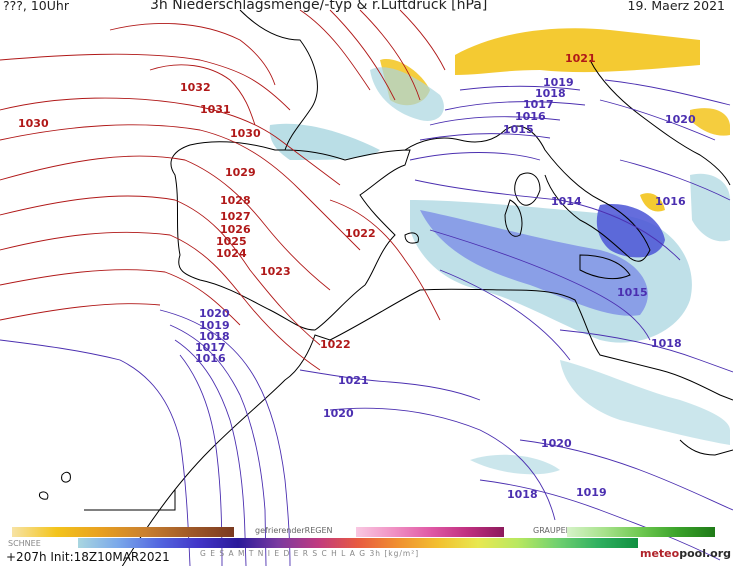 The height and width of the screenshot is (566, 733). What do you see at coordinates (660, 553) in the screenshot?
I see `logo-main: meteo` at bounding box center [660, 553].